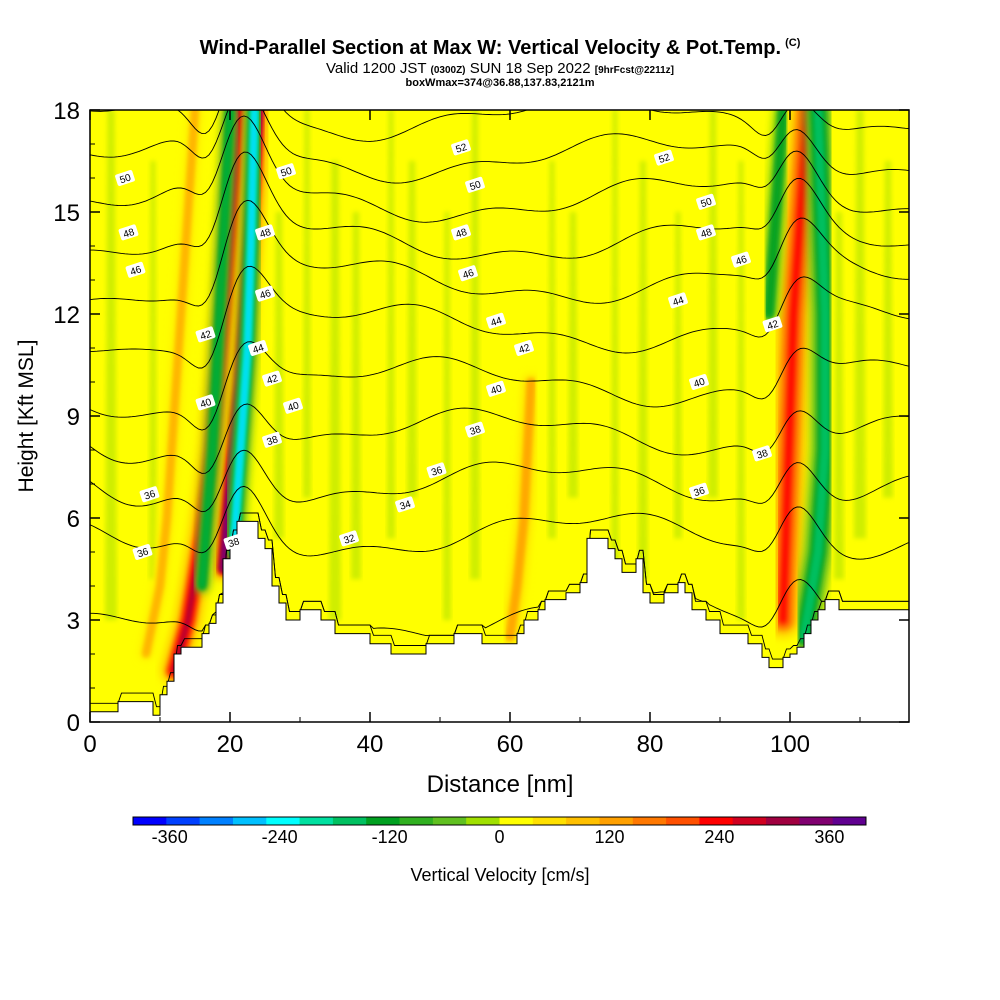 The height and width of the screenshot is (1000, 1000). I want to click on copyright-mark: (C), so click(793, 43).